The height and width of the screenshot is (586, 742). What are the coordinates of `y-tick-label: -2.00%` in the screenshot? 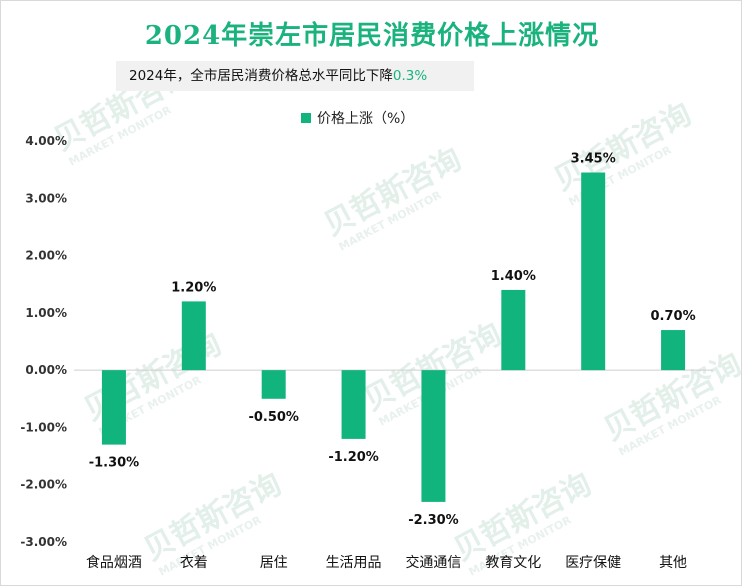 It's located at (43, 485).